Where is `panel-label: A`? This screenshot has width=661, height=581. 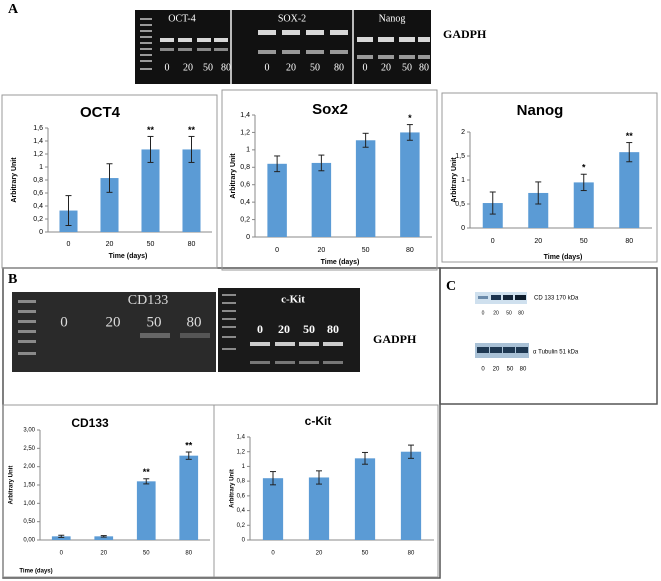 panel-label: A is located at coordinates (13, 9).